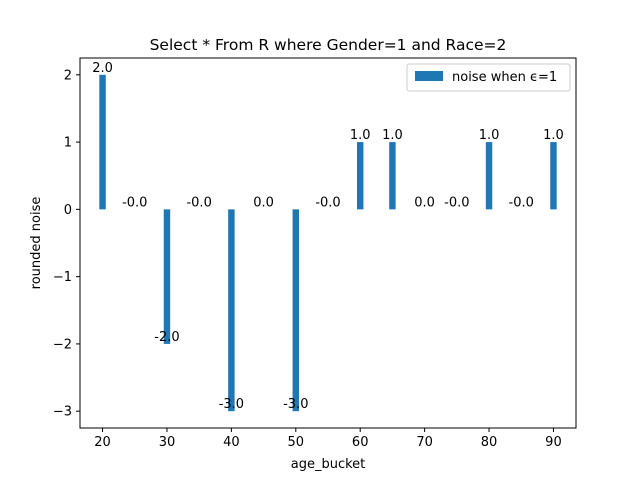  What do you see at coordinates (68, 210) in the screenshot?
I see `y-tick-label: 0` at bounding box center [68, 210].